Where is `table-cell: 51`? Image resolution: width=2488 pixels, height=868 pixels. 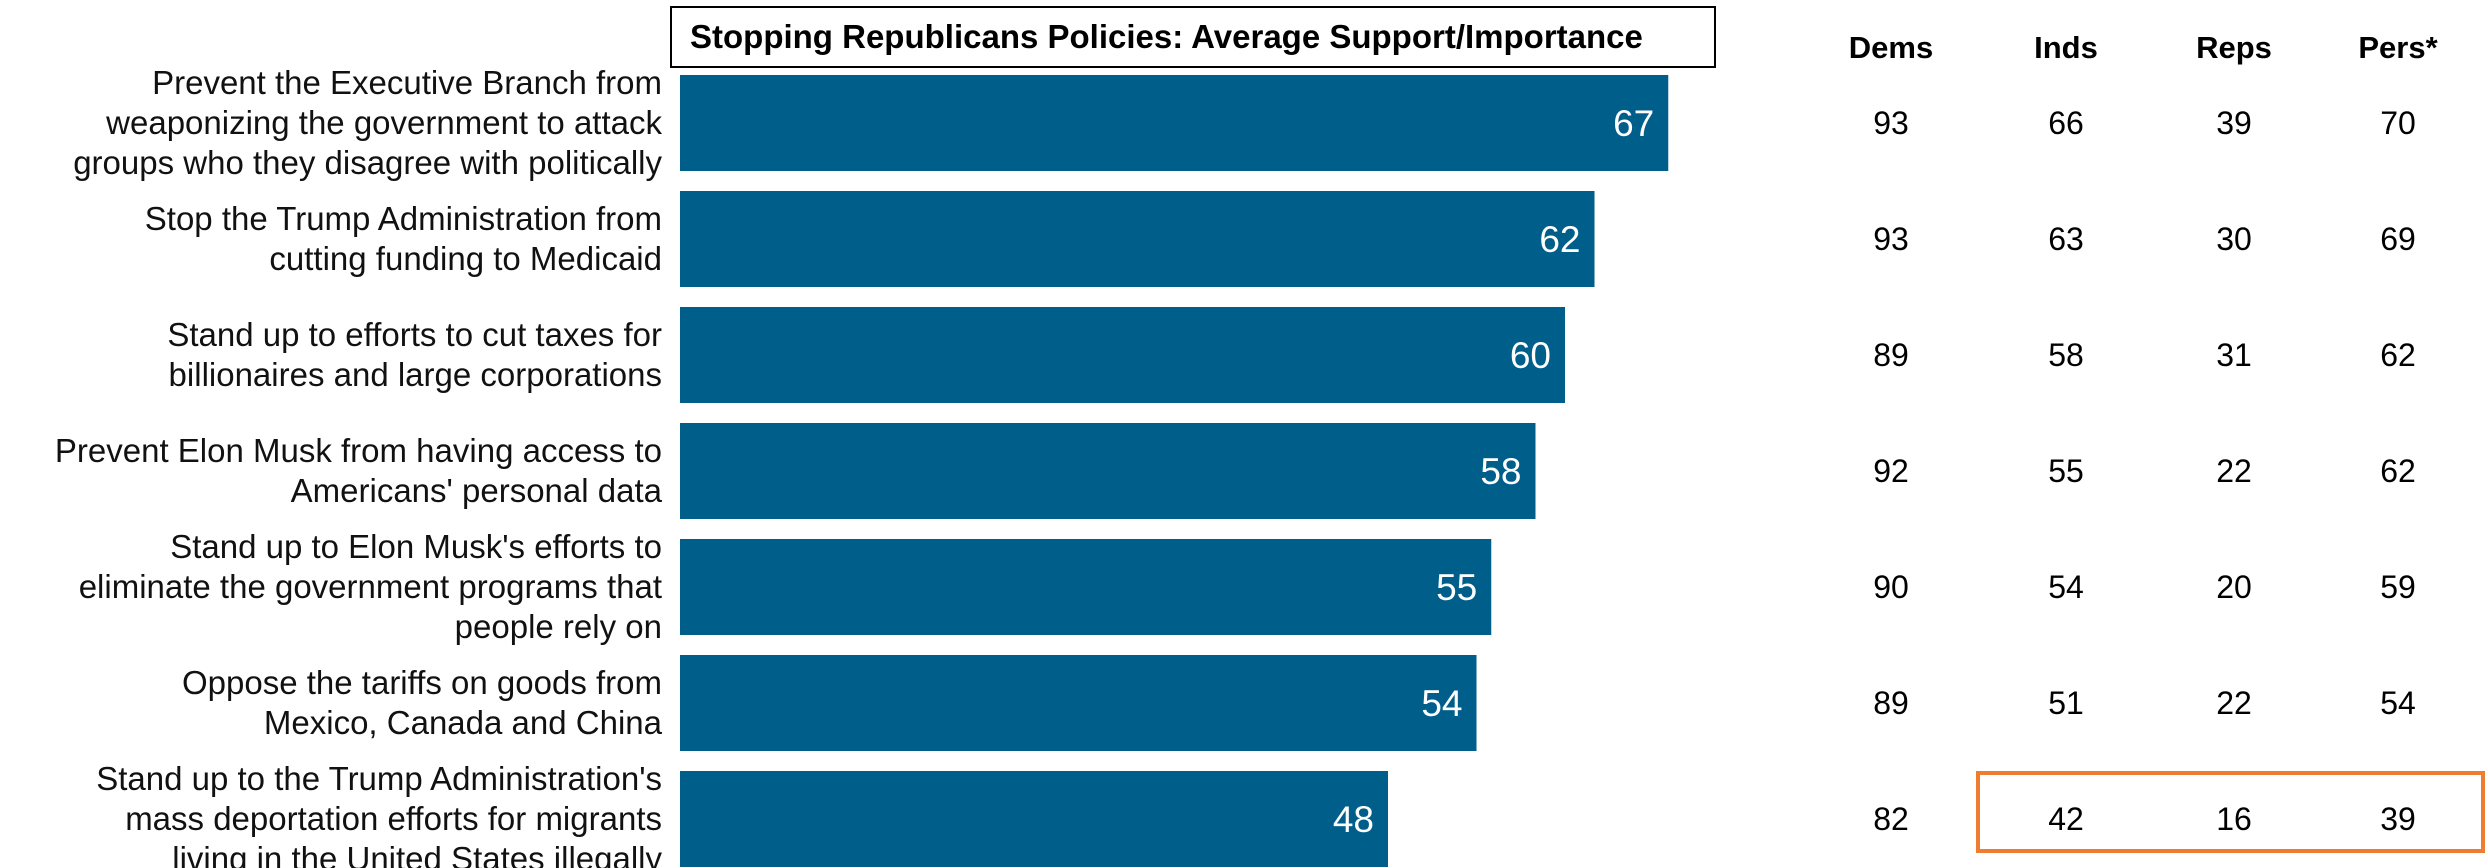 table-cell: 51 is located at coordinates (2066, 703).